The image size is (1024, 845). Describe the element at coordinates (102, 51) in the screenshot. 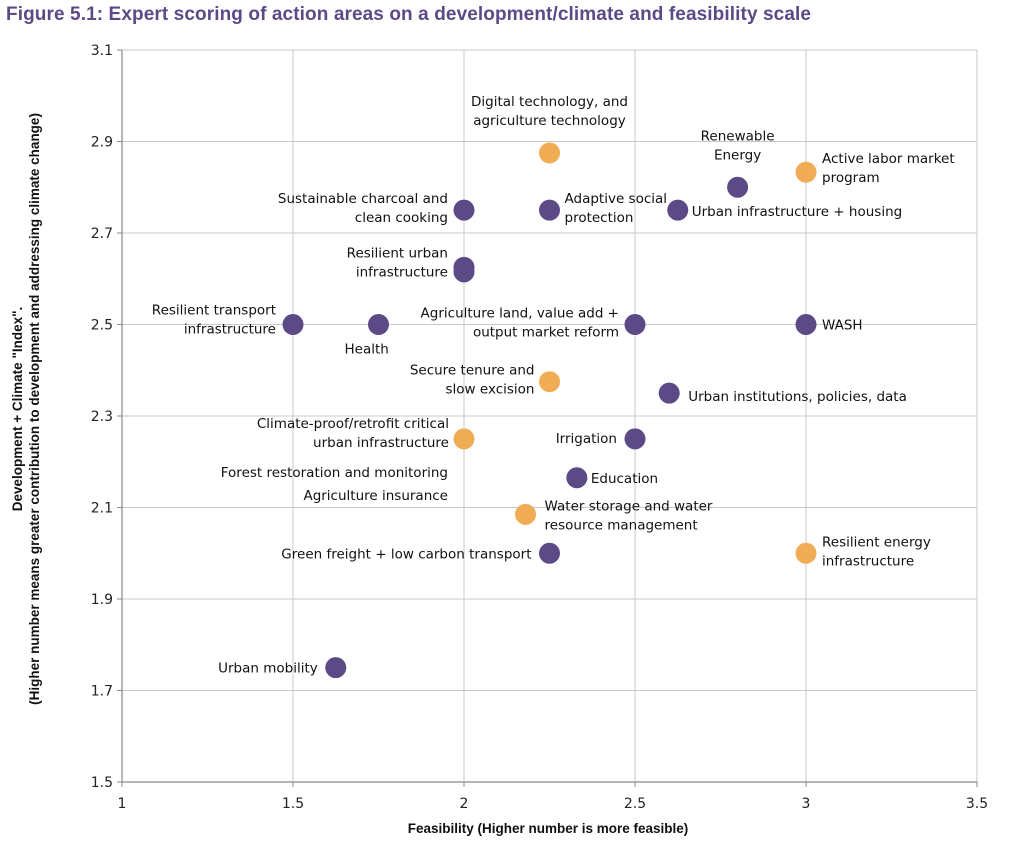

I see `y-tick-label: 3.1` at that location.